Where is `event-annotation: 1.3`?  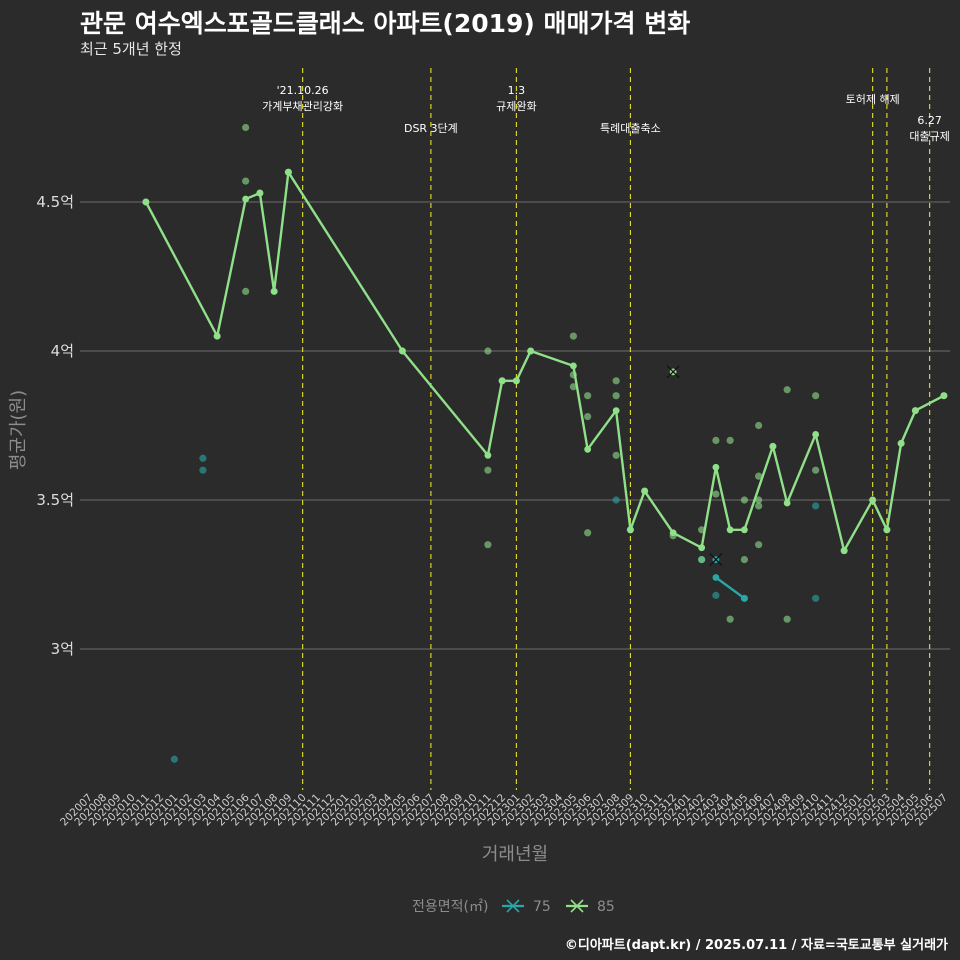
event-annotation: 1.3 is located at coordinates (517, 90).